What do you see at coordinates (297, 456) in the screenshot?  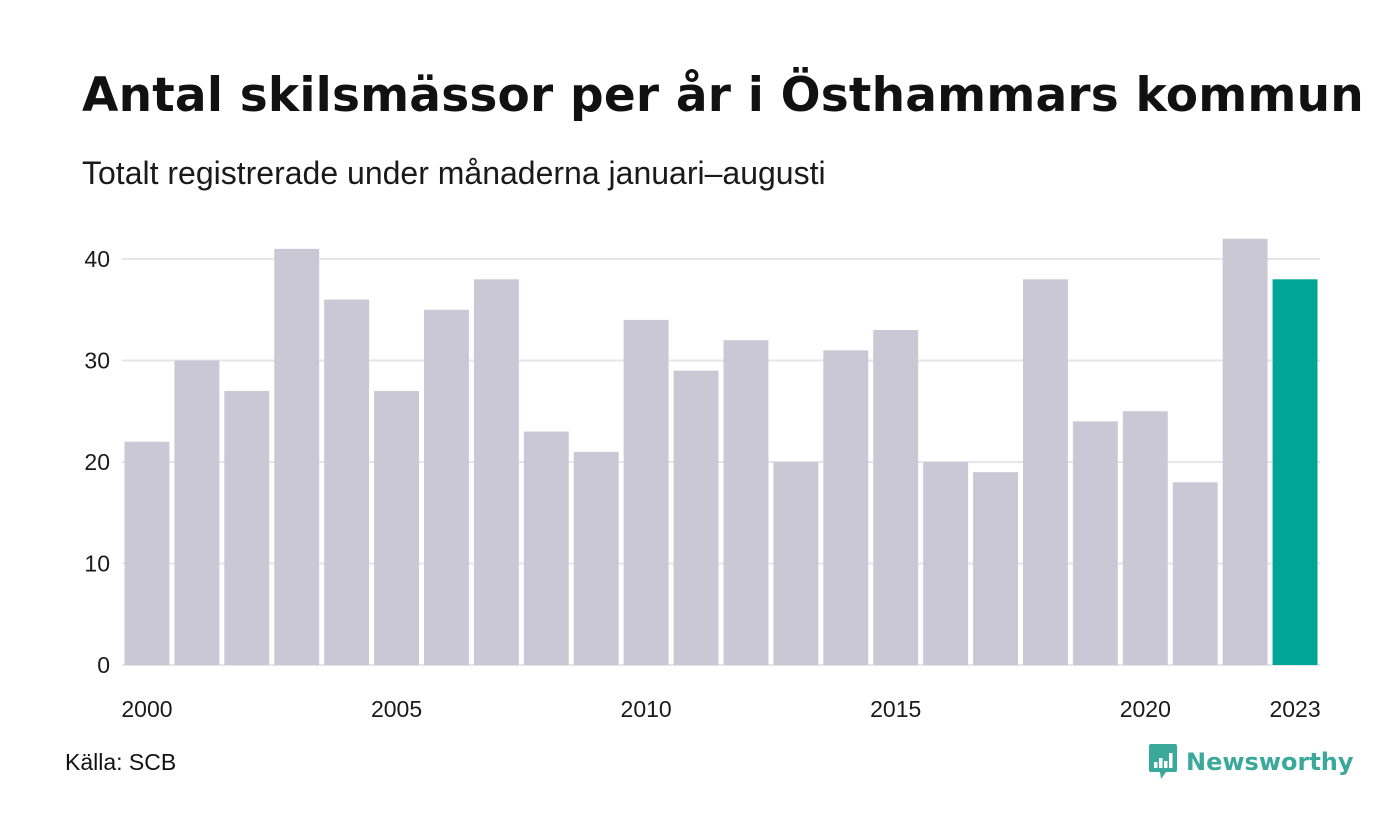 I see `bar-2003` at bounding box center [297, 456].